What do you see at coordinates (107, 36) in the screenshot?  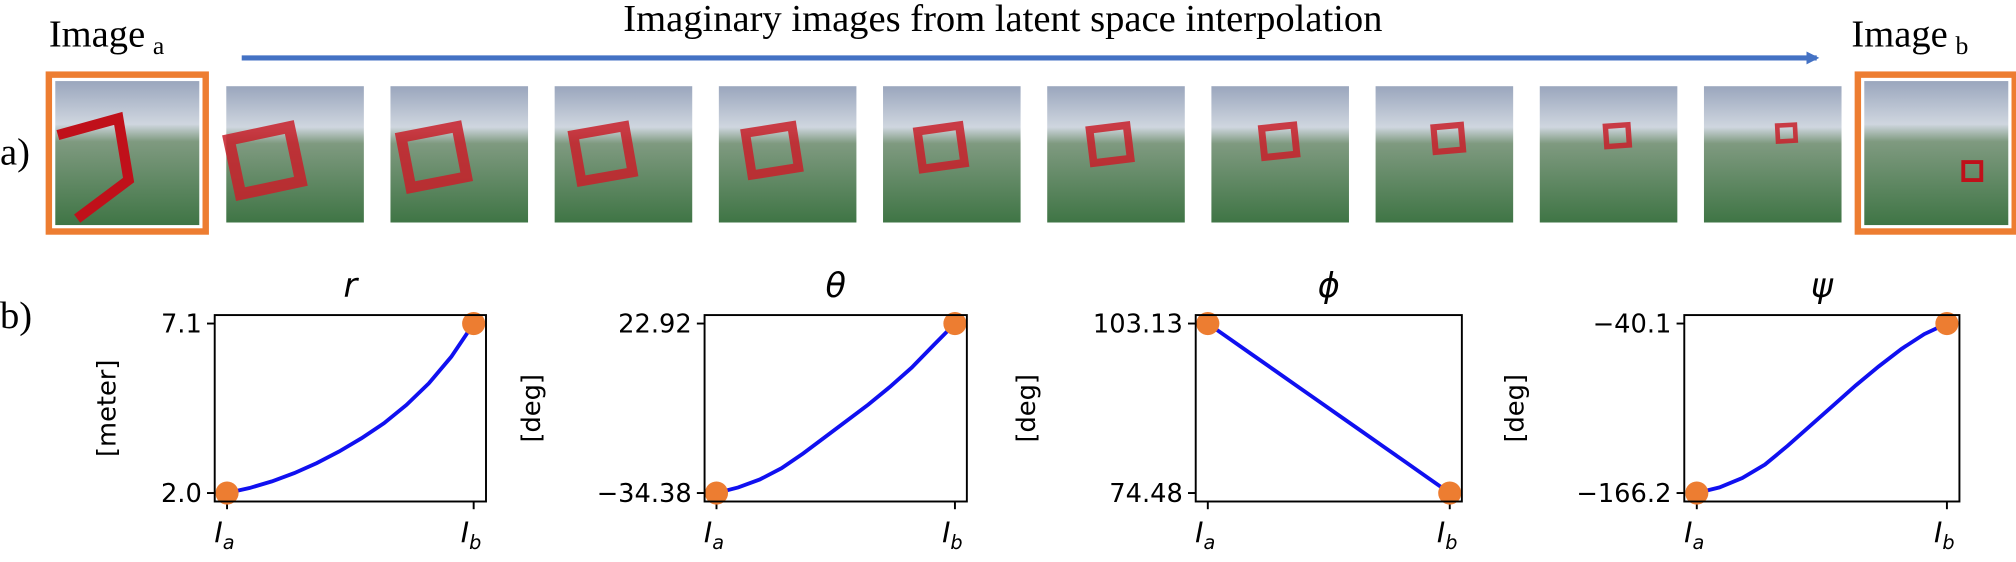 I see `image-a-label: Image a` at bounding box center [107, 36].